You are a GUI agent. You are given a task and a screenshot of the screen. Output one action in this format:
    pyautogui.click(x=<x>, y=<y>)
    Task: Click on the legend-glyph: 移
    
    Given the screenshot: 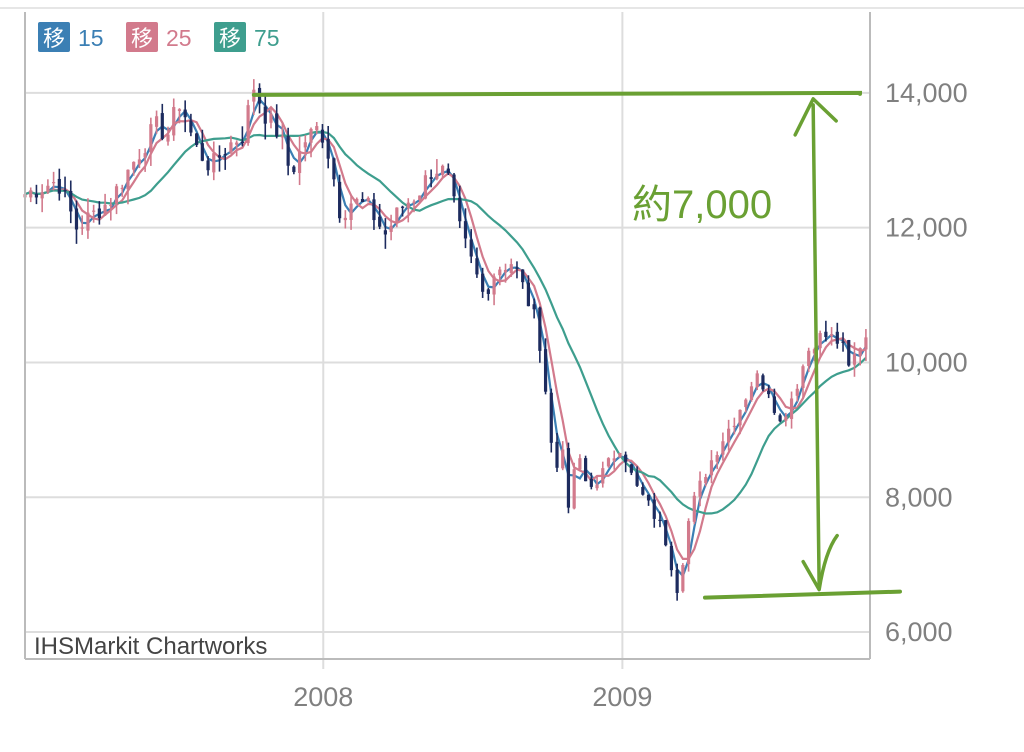 What is the action you would take?
    pyautogui.click(x=142, y=38)
    